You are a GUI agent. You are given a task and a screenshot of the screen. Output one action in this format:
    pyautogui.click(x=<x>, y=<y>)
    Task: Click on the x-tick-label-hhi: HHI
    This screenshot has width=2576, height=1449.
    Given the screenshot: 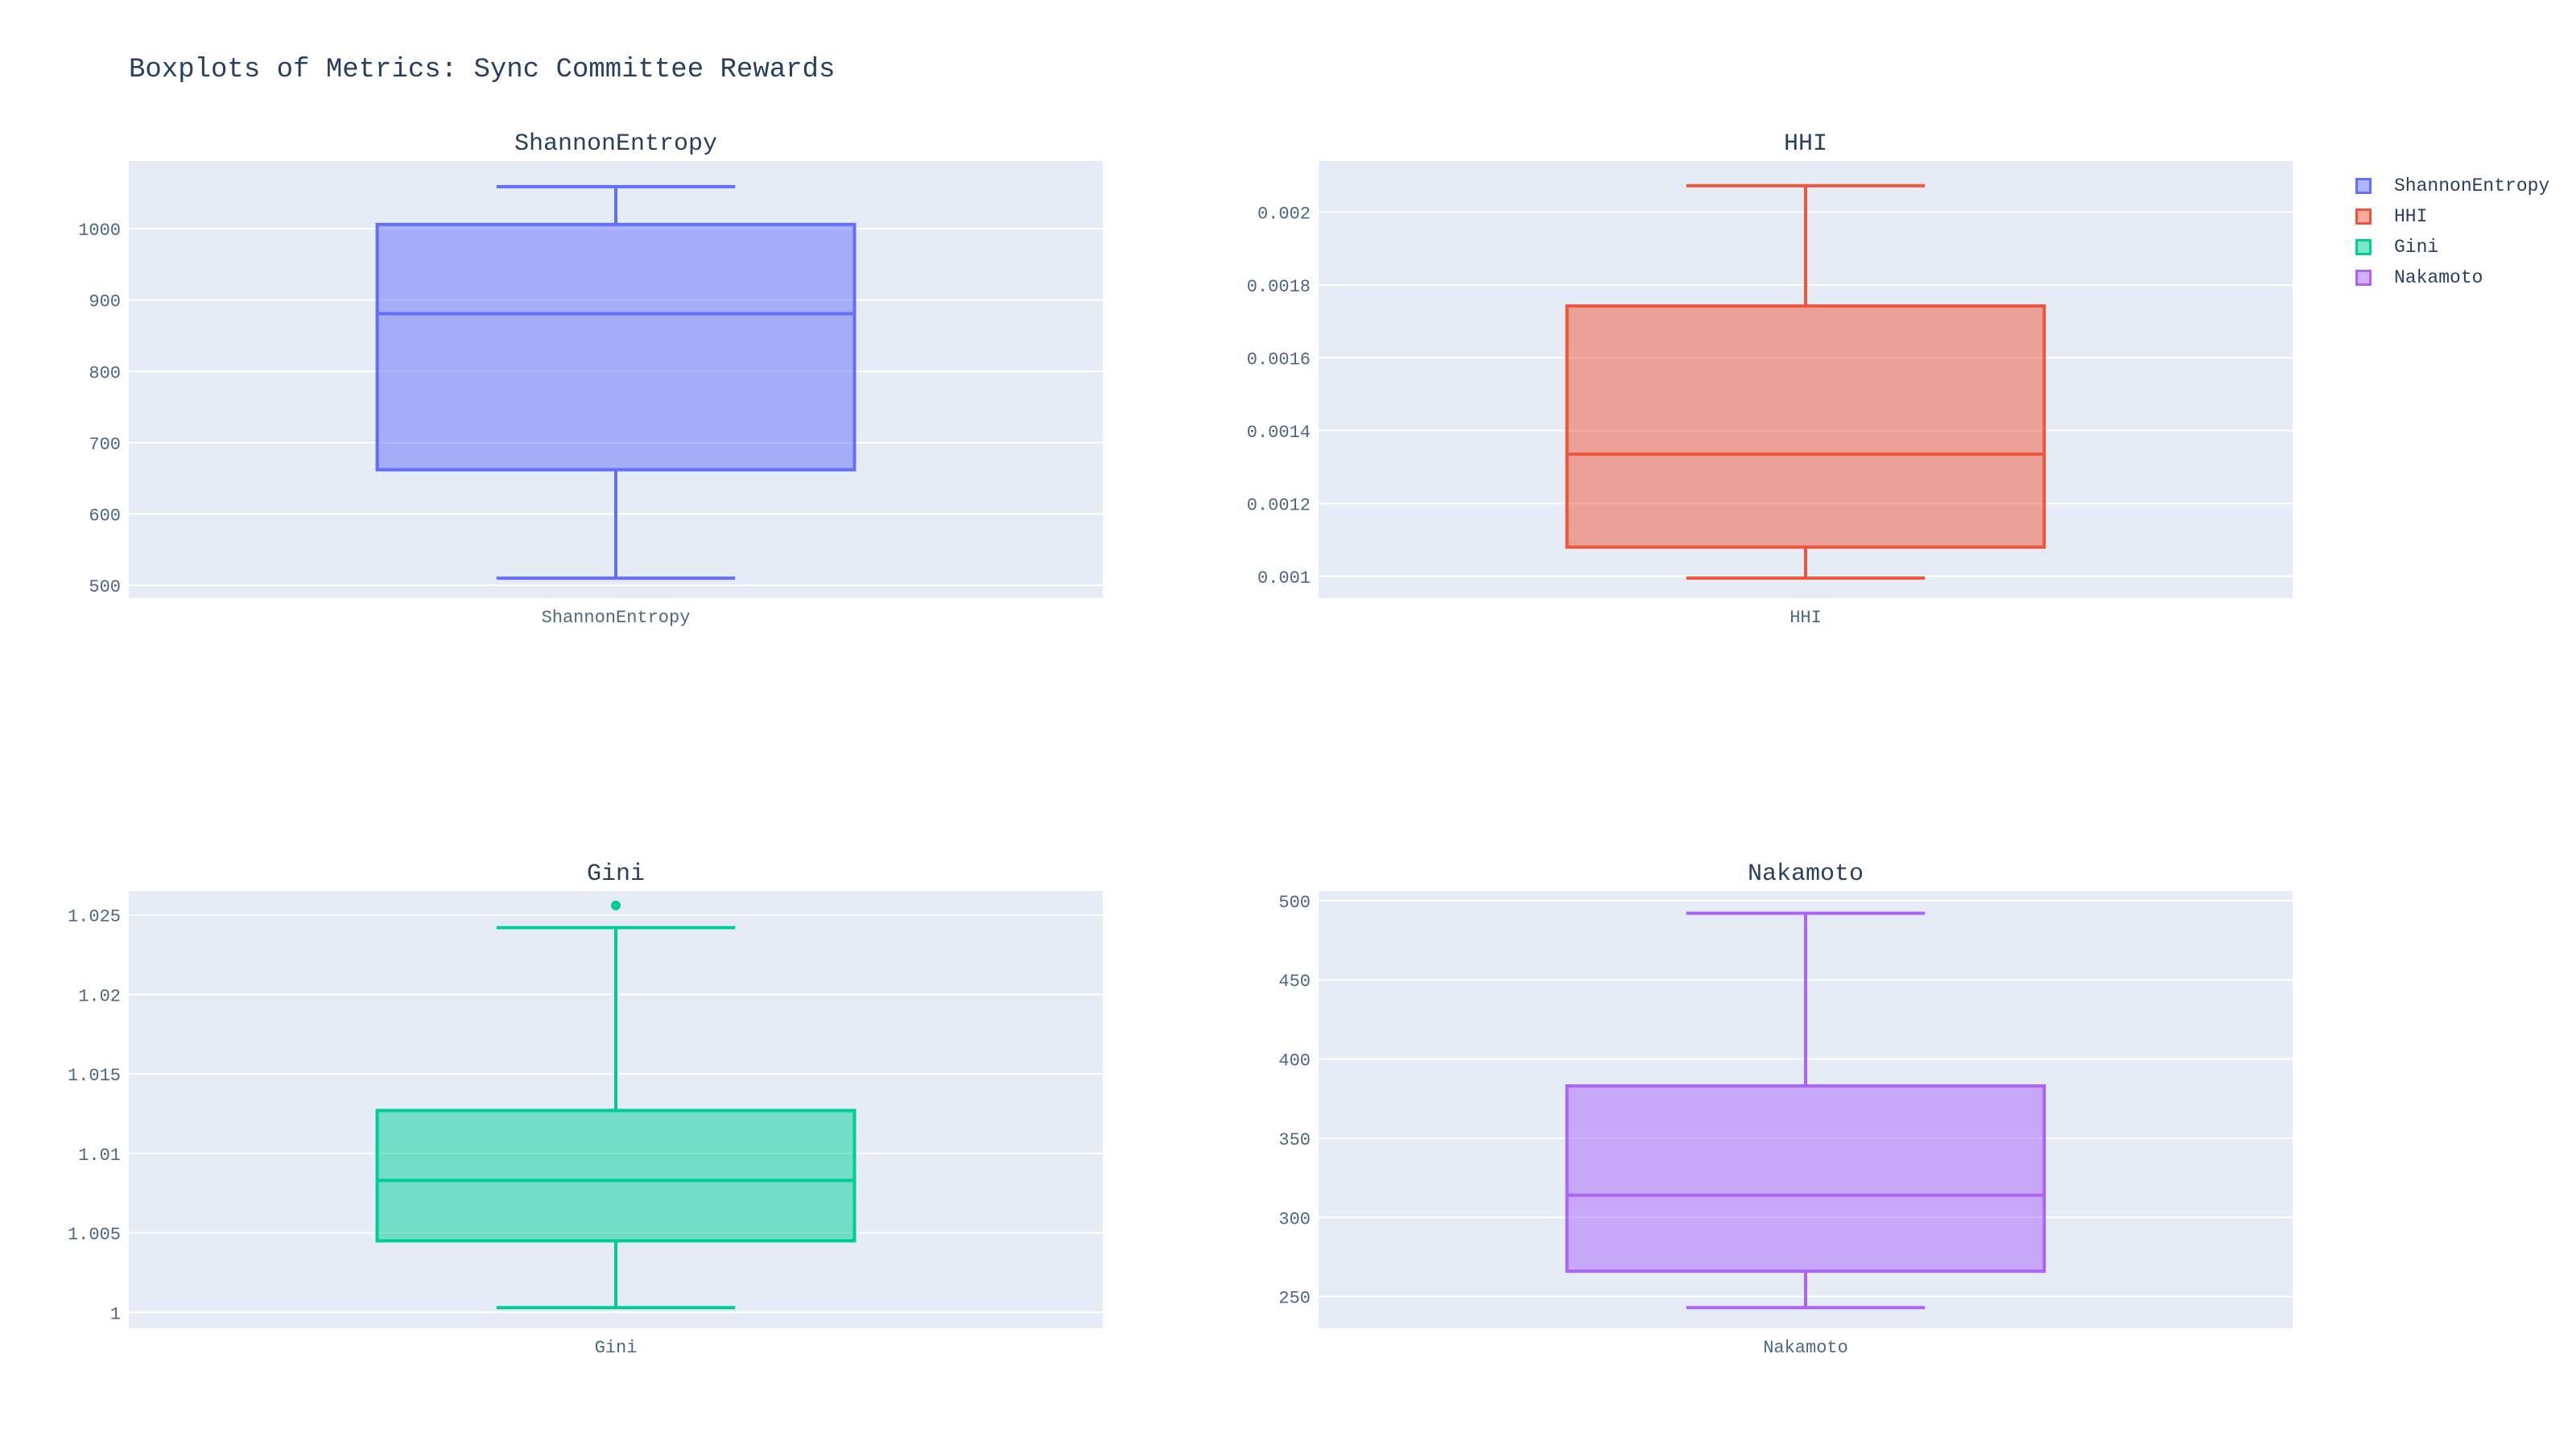 What is the action you would take?
    pyautogui.click(x=1806, y=618)
    